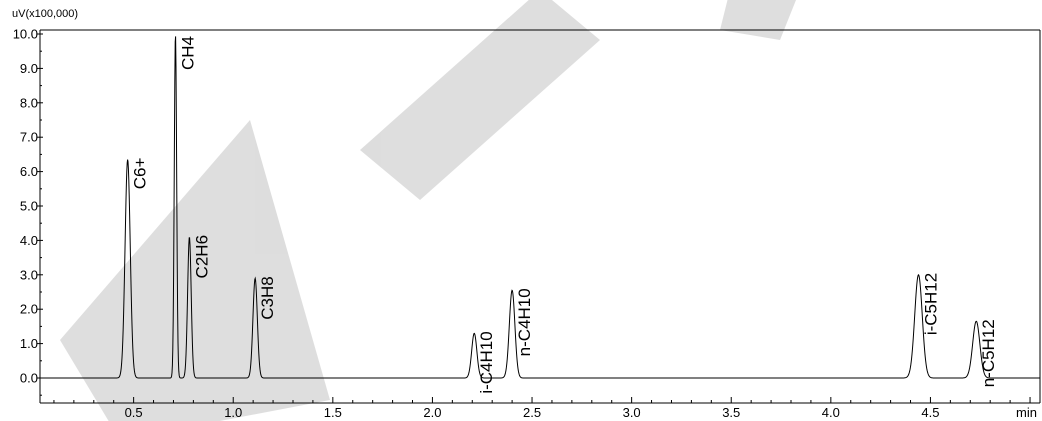 The width and height of the screenshot is (1042, 421). I want to click on y-tick-label: 4.0, so click(29, 240).